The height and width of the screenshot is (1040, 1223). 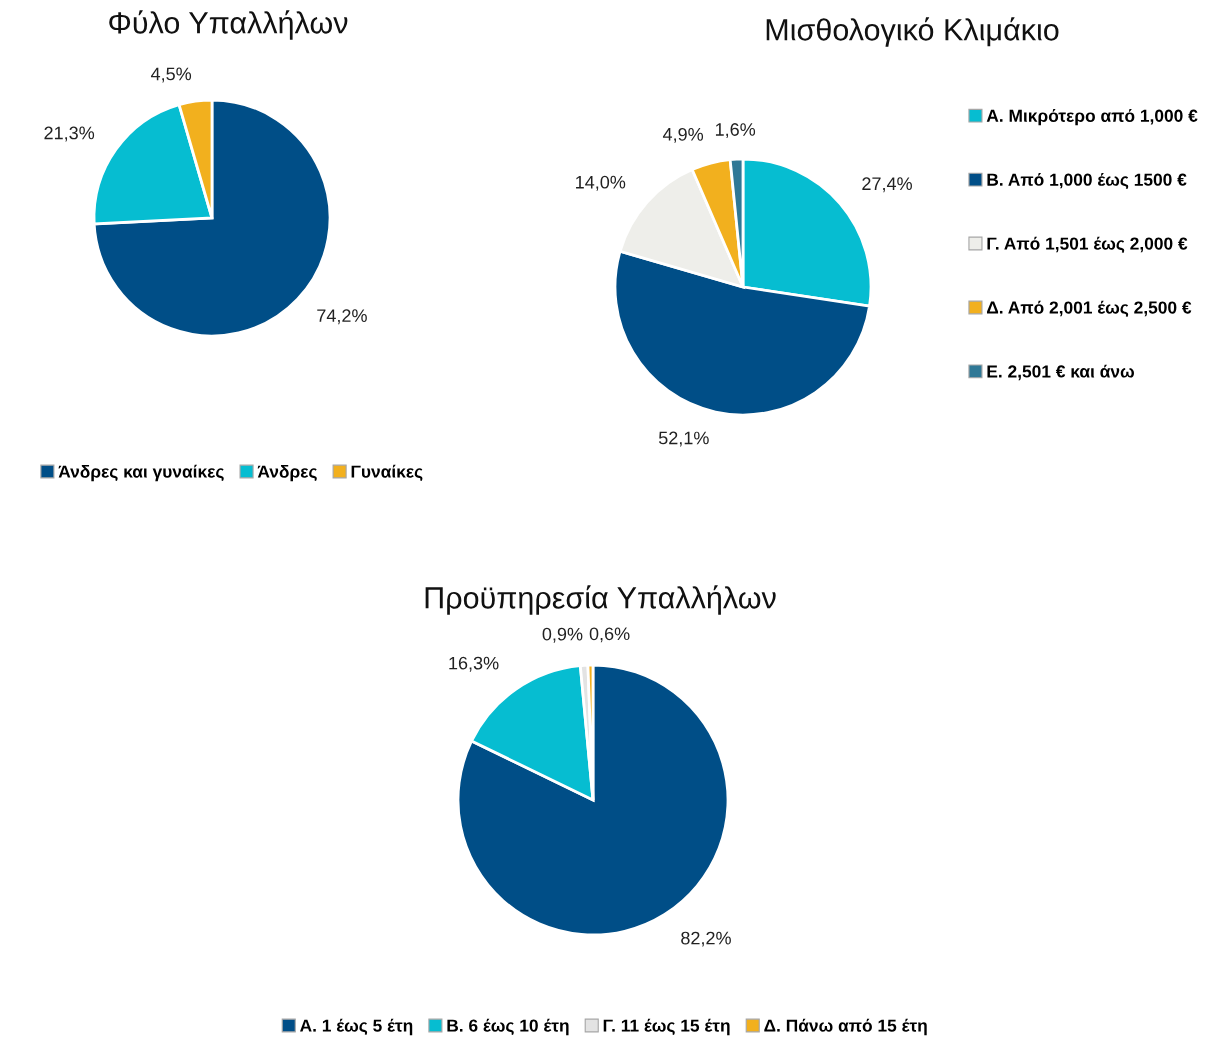 What do you see at coordinates (387, 472) in the screenshot?
I see `legend-label: Γυναίκες` at bounding box center [387, 472].